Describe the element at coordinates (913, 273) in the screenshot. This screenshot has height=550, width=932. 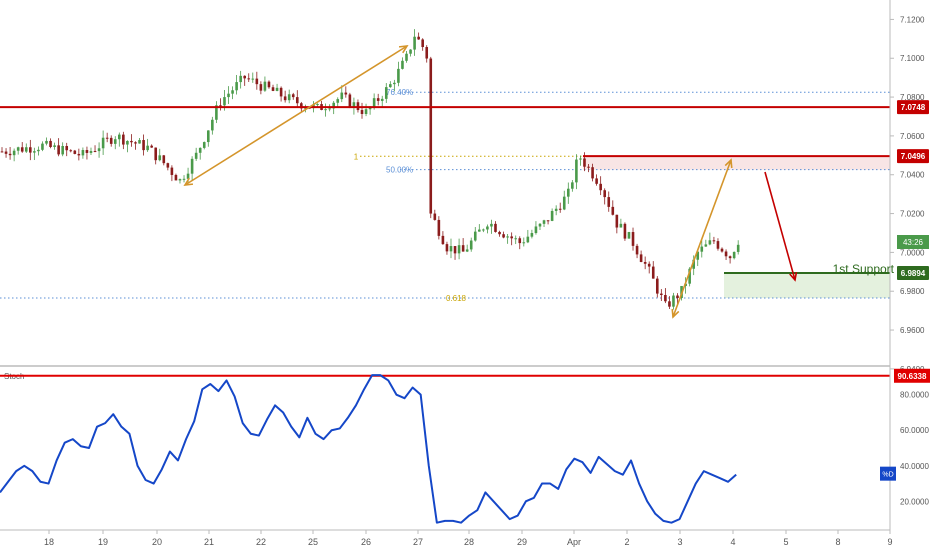
I see `level-badge-text: 6.9894` at that location.